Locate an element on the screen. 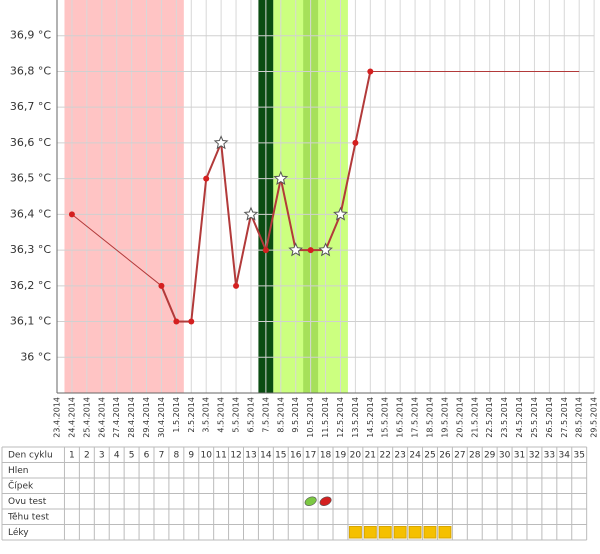 The width and height of the screenshot is (600, 554). y-tick-label: 36,4 °C is located at coordinates (30, 213).